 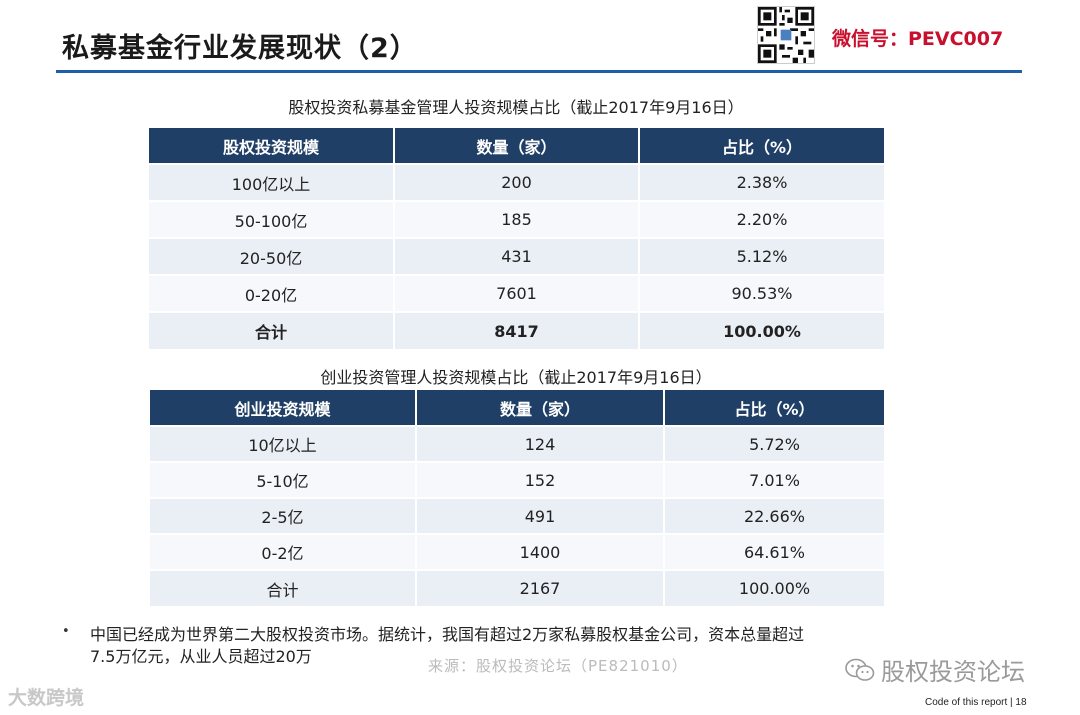 What do you see at coordinates (774, 479) in the screenshot?
I see `table-cell: 7.01%` at bounding box center [774, 479].